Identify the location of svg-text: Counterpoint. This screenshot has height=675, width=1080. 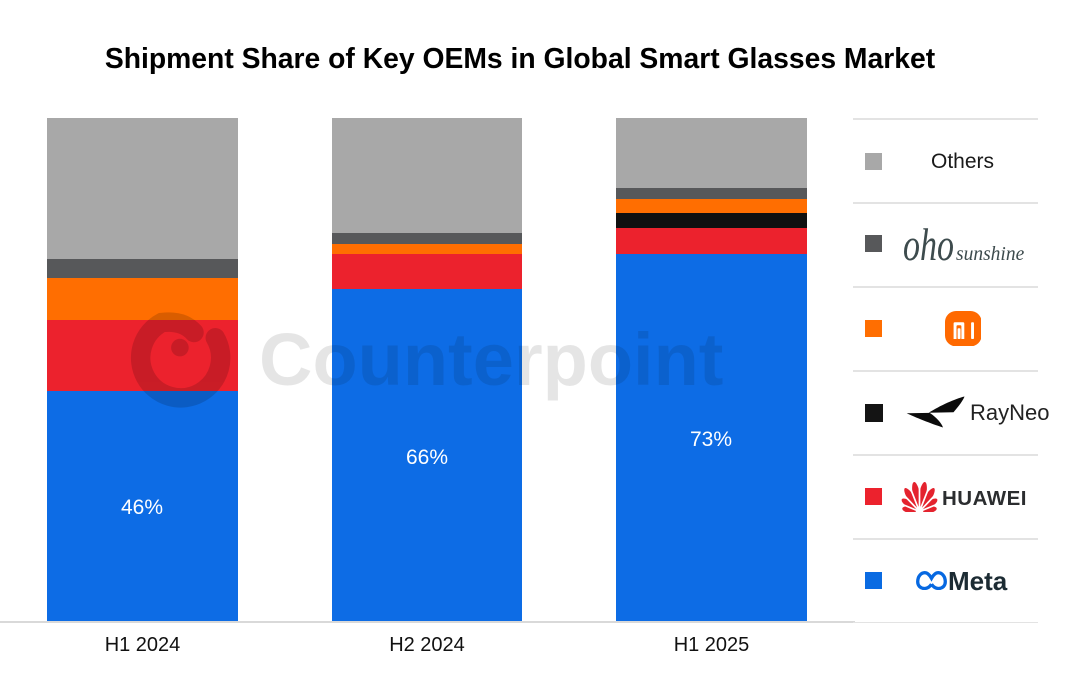
(491, 359).